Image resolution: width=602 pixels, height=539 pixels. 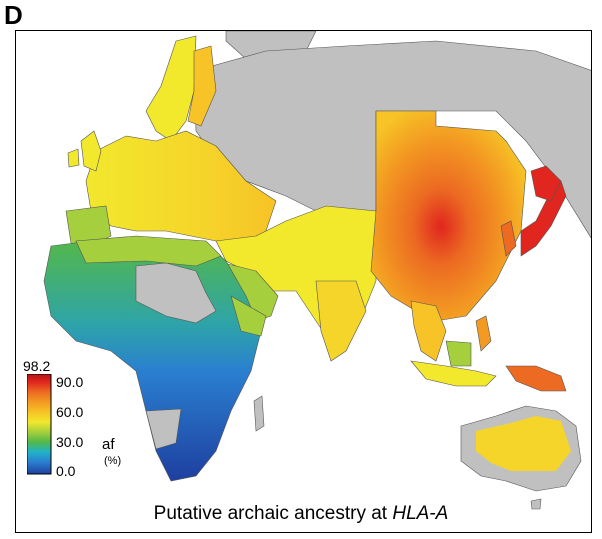 I want to click on scandinavia-shape, so click(x=171, y=88).